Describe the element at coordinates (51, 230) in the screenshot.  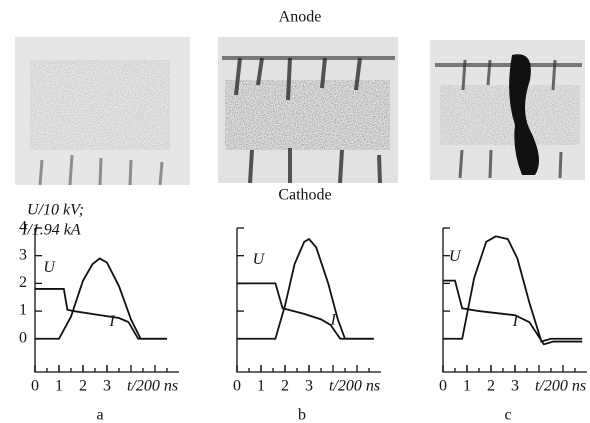
I see `y-axis-label: I/1.94 kA` at that location.